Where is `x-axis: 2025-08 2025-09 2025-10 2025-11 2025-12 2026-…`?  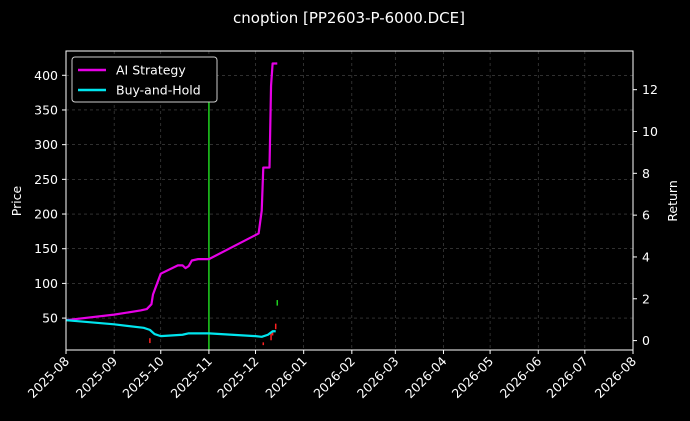
x-axis: 2025-08 2025-09 2025-10 2025-11 2025-12 2026-… is located at coordinates (332, 376).